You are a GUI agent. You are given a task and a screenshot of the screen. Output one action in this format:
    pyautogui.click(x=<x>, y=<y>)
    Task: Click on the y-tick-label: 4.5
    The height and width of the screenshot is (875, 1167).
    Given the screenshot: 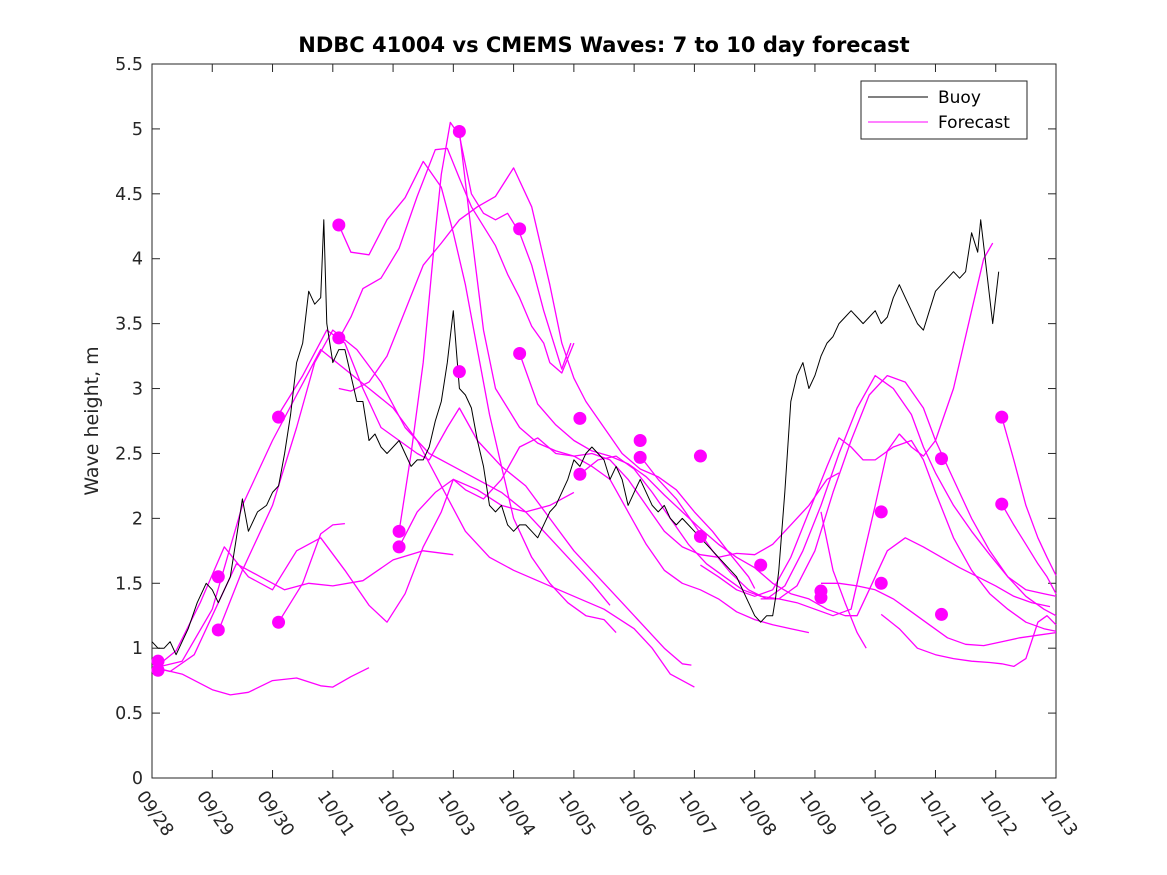 What is the action you would take?
    pyautogui.click(x=129, y=195)
    